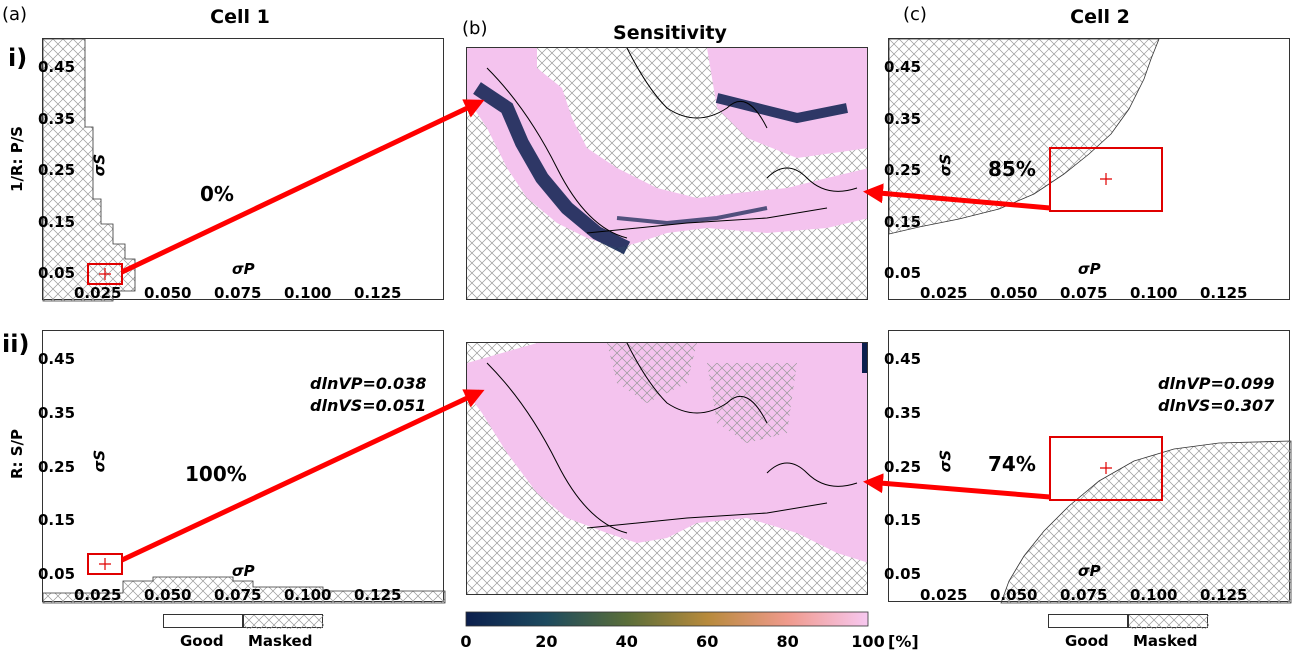  Describe the element at coordinates (1154, 595) in the screenshot. I see `xtick-c-ii-3: 0.100` at that location.